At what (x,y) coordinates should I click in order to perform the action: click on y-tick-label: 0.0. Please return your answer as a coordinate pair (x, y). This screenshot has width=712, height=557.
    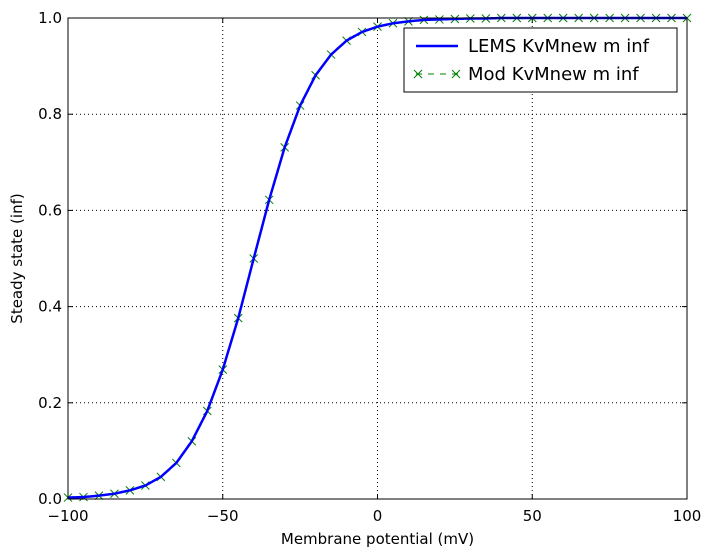
    Looking at the image, I should click on (50, 499).